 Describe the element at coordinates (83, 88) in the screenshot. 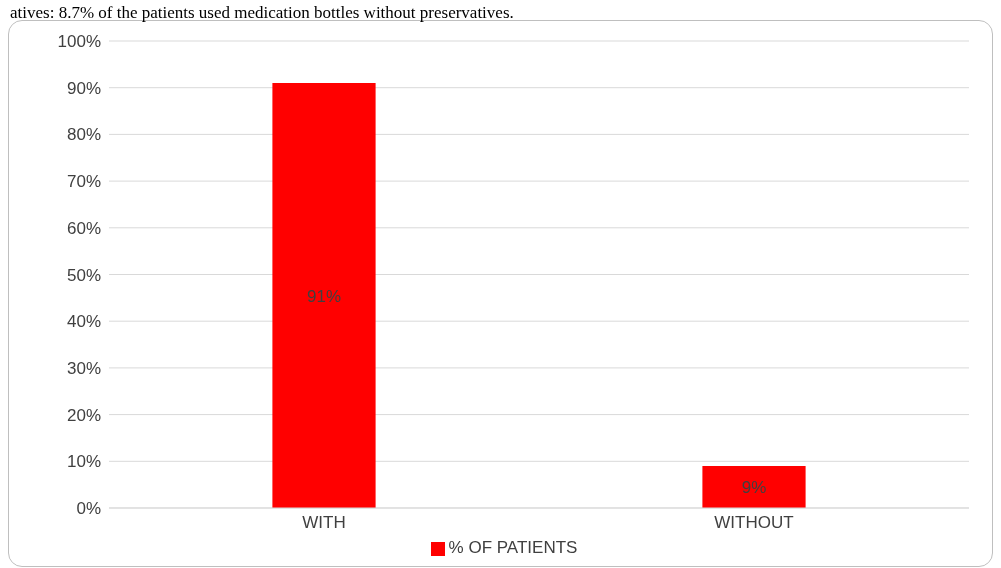

I see `y-tick-label: 90%` at that location.